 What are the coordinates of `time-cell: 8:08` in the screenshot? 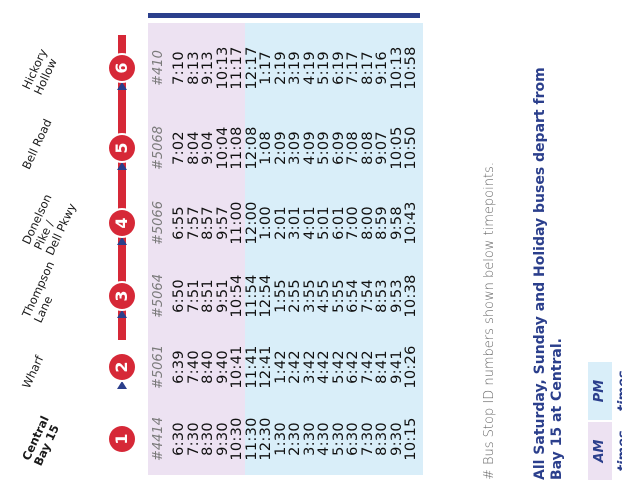 It's located at (367, 148).